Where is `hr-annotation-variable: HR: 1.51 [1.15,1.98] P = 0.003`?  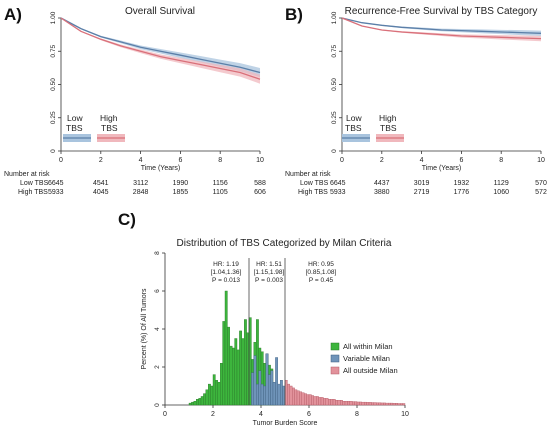 hr-annotation-variable: HR: 1.51 [1.15,1.98] P = 0.003 is located at coordinates (269, 272).